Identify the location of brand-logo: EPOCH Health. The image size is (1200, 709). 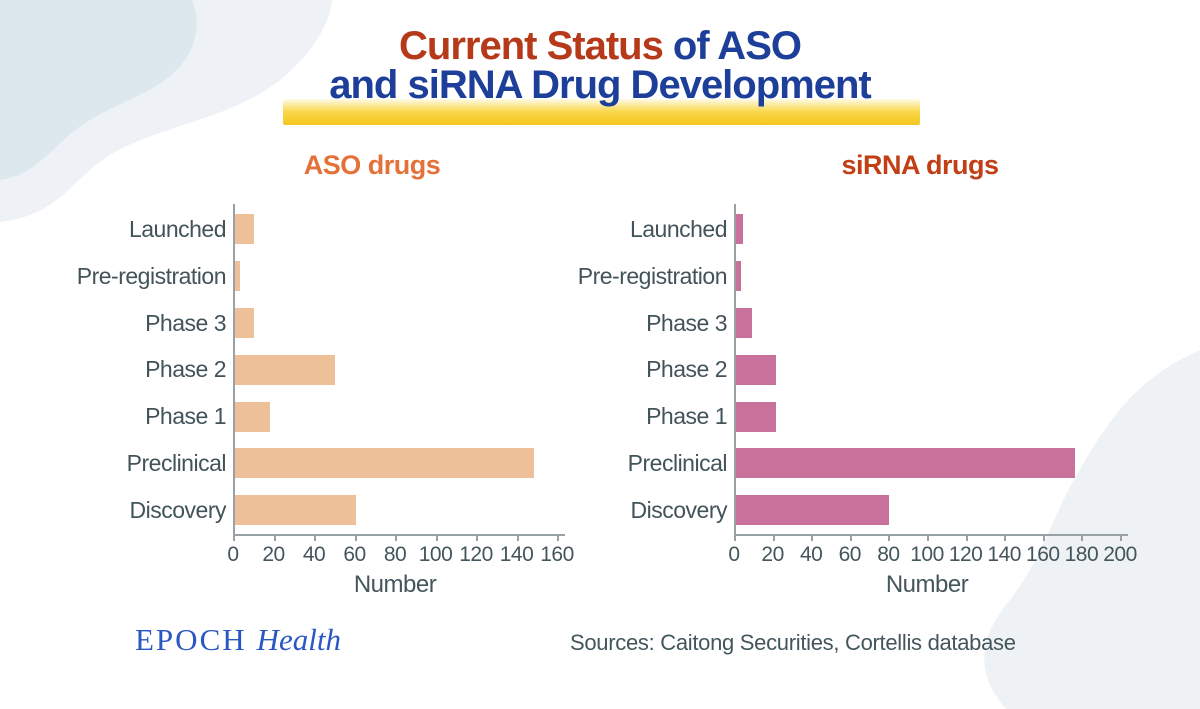
(238, 640).